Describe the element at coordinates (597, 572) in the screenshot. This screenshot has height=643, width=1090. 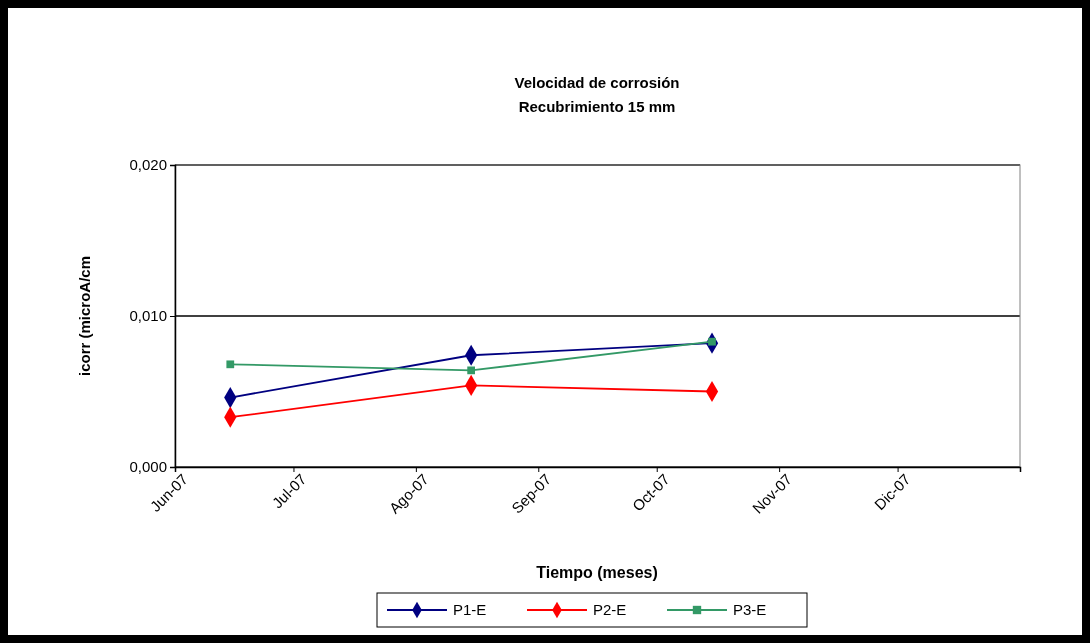
I see `x-axis-title: Tiempo (meses)` at that location.